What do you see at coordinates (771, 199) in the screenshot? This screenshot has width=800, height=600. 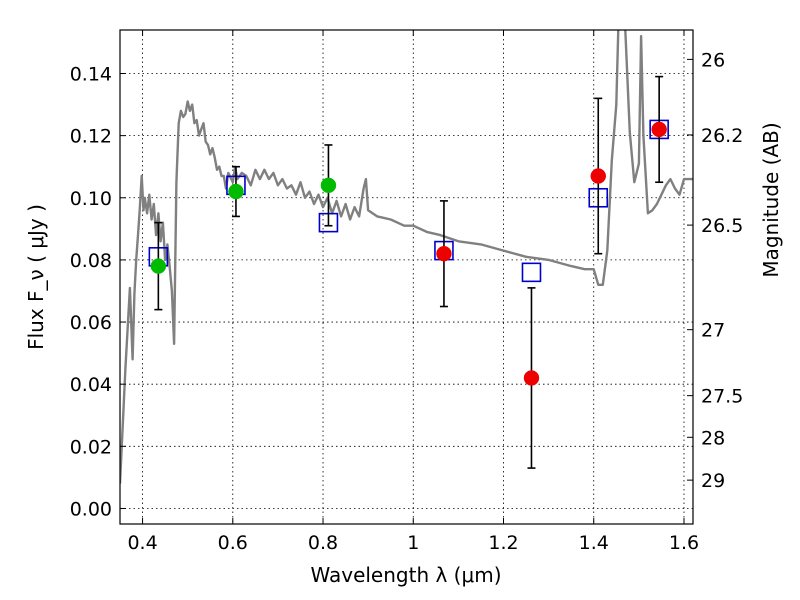 I see `y2-axis-label: Magnitude (AB)` at bounding box center [771, 199].